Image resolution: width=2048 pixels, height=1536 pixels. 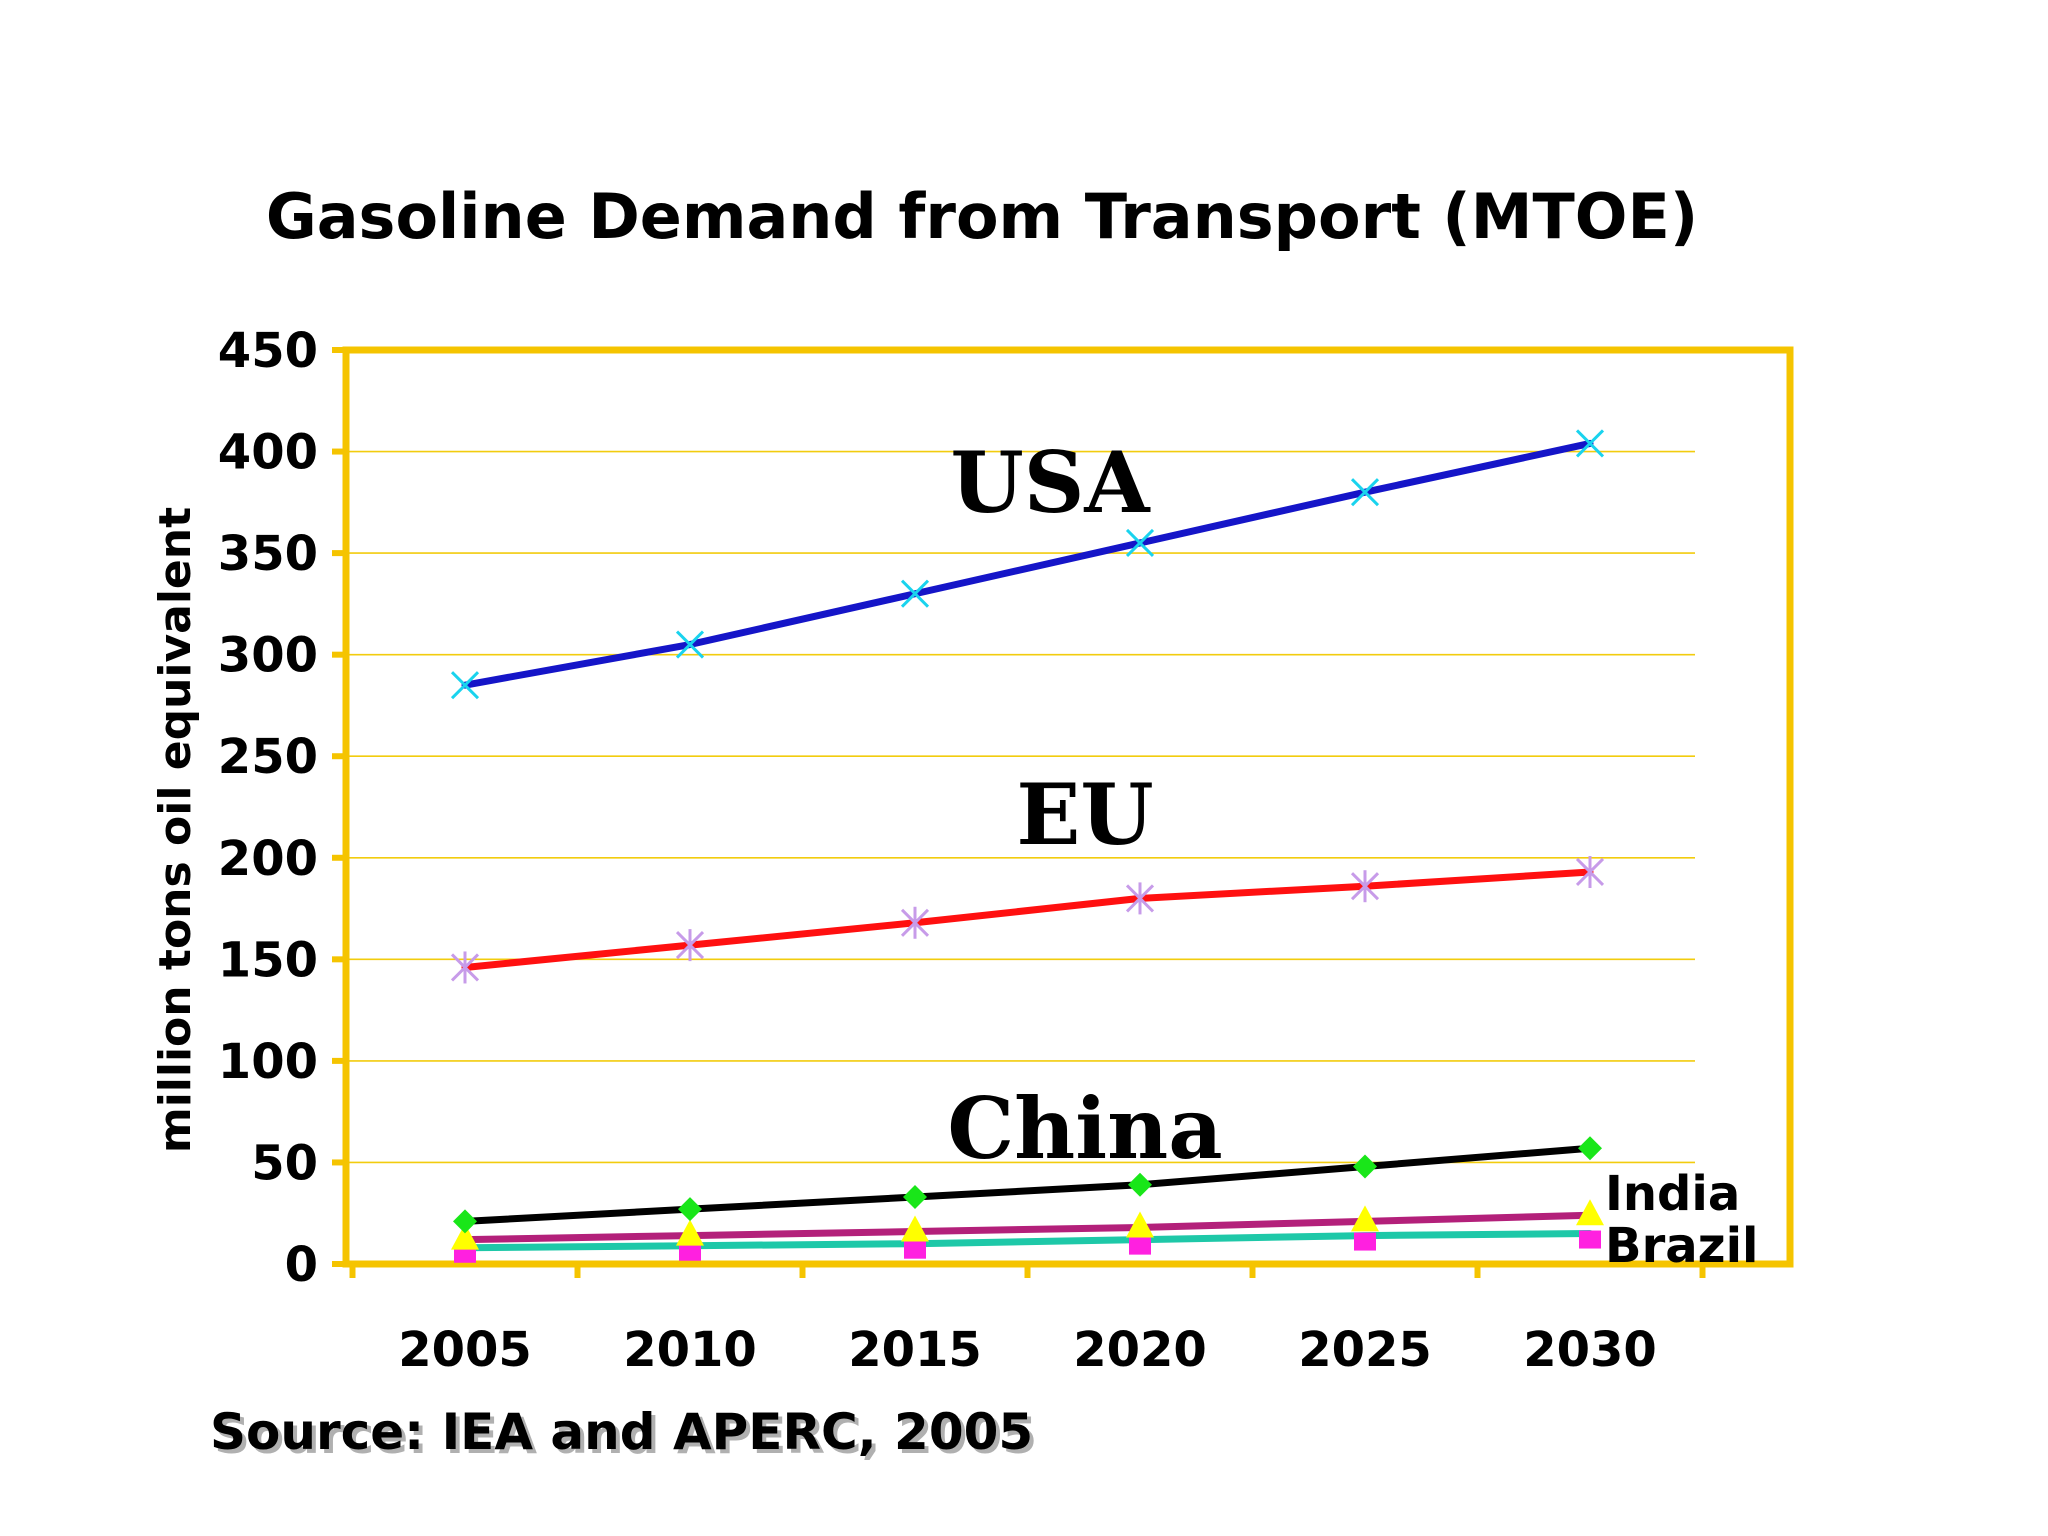 What do you see at coordinates (621, 1432) in the screenshot?
I see `source-note: Source: IEA and APERC, 2005` at bounding box center [621, 1432].